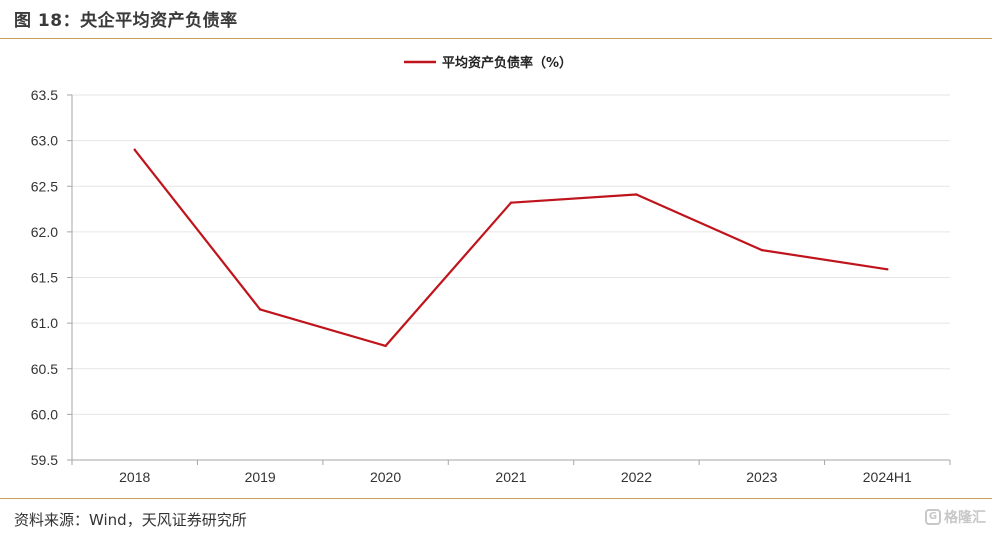  What do you see at coordinates (44, 186) in the screenshot?
I see `y-tick-label: 62.5` at bounding box center [44, 186].